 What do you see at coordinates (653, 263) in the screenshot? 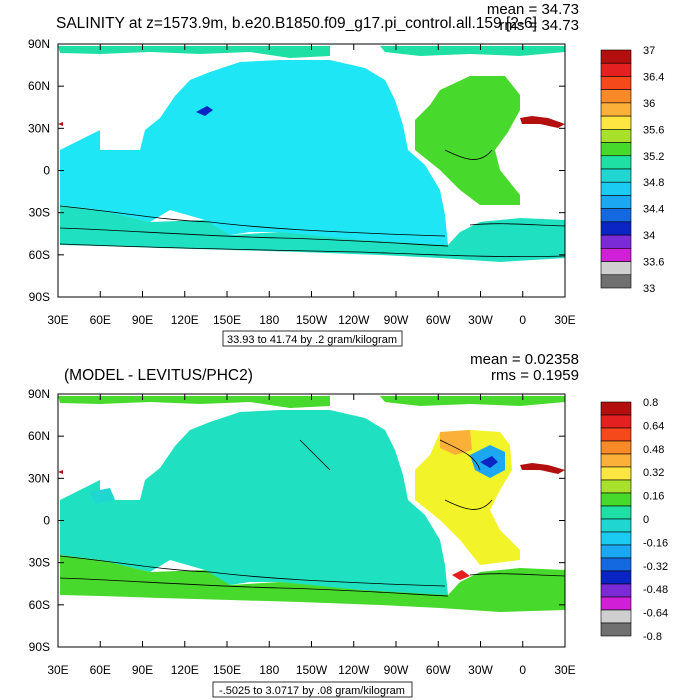
I see `top-colorbar-label: 33.6` at bounding box center [653, 263].